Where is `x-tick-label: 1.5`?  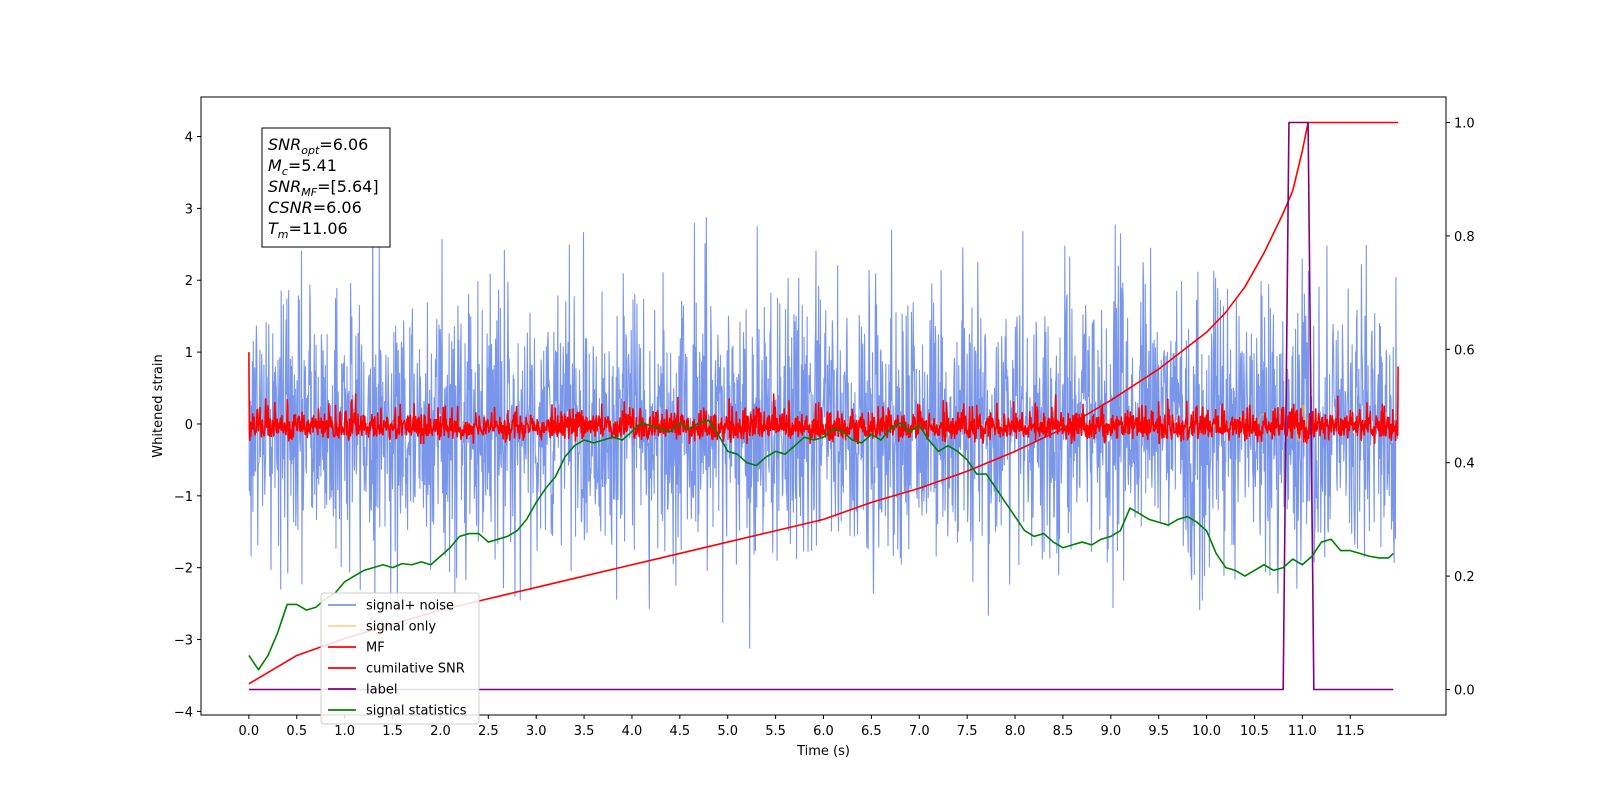 x-tick-label: 1.5 is located at coordinates (392, 731).